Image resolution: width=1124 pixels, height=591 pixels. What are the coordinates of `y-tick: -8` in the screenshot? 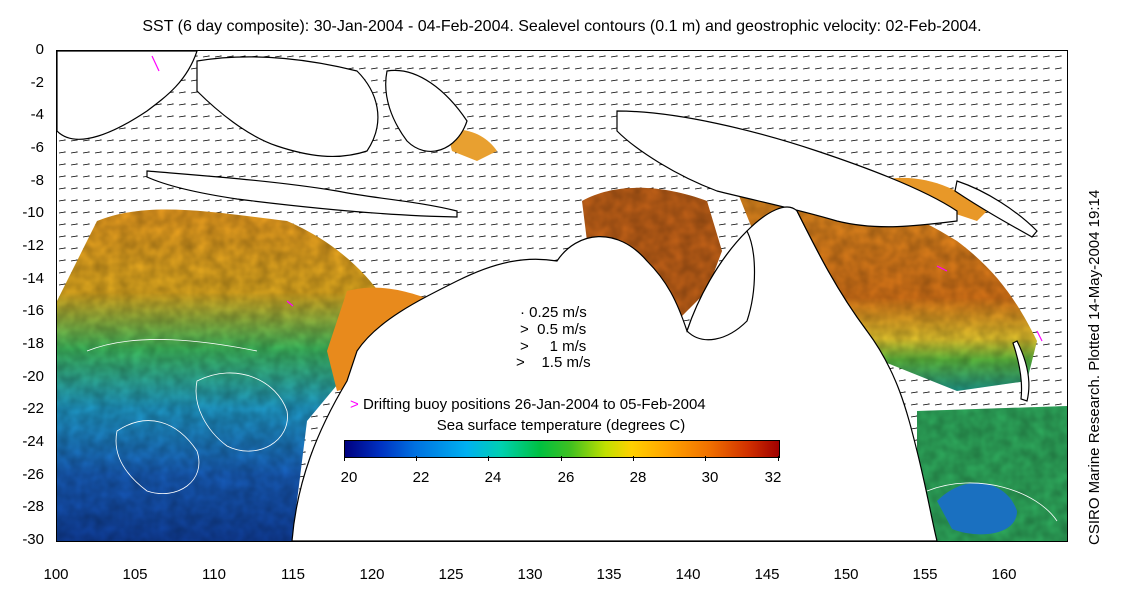 It's located at (37, 180).